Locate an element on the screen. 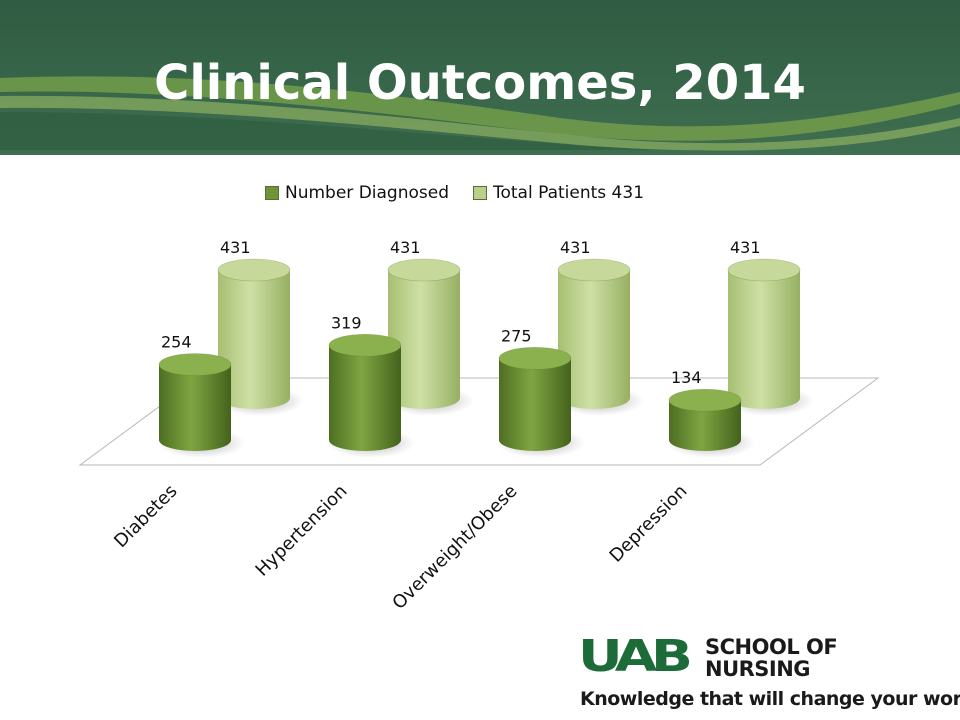  slide-title: Clinical Outcomes, 2014 is located at coordinates (480, 83).